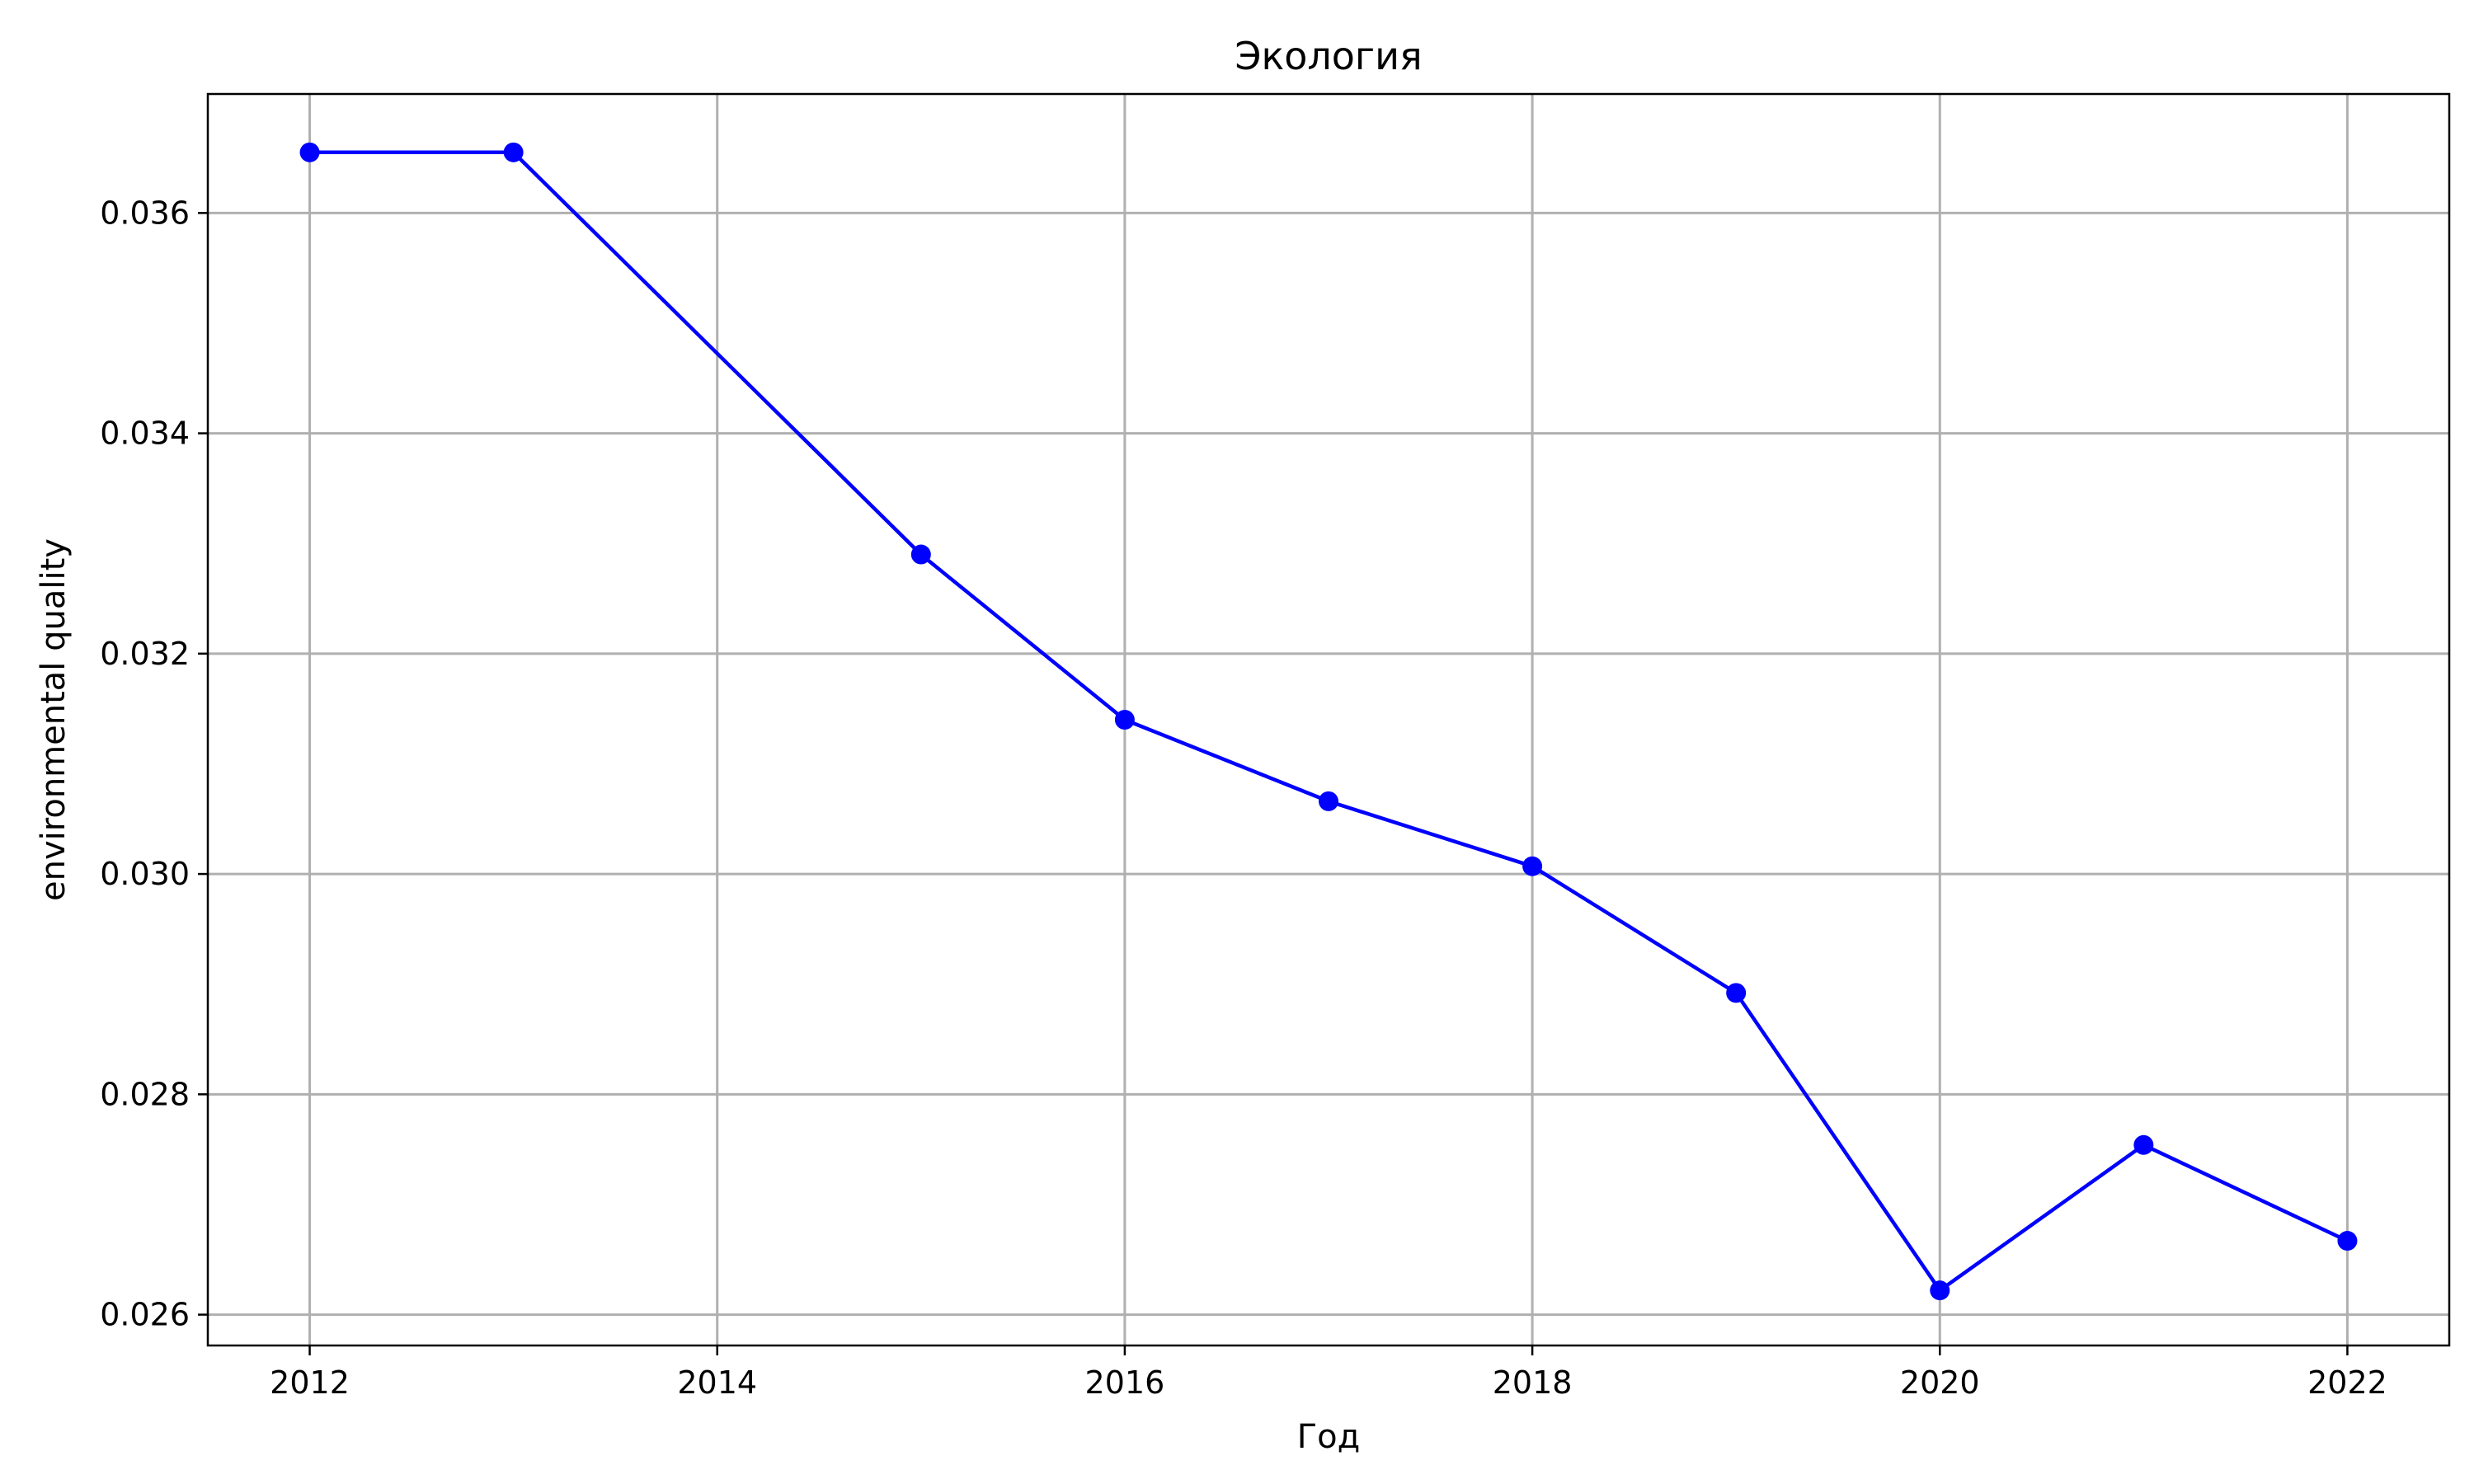  What do you see at coordinates (145, 213) in the screenshot?
I see `y-tick-label: 0.036` at bounding box center [145, 213].